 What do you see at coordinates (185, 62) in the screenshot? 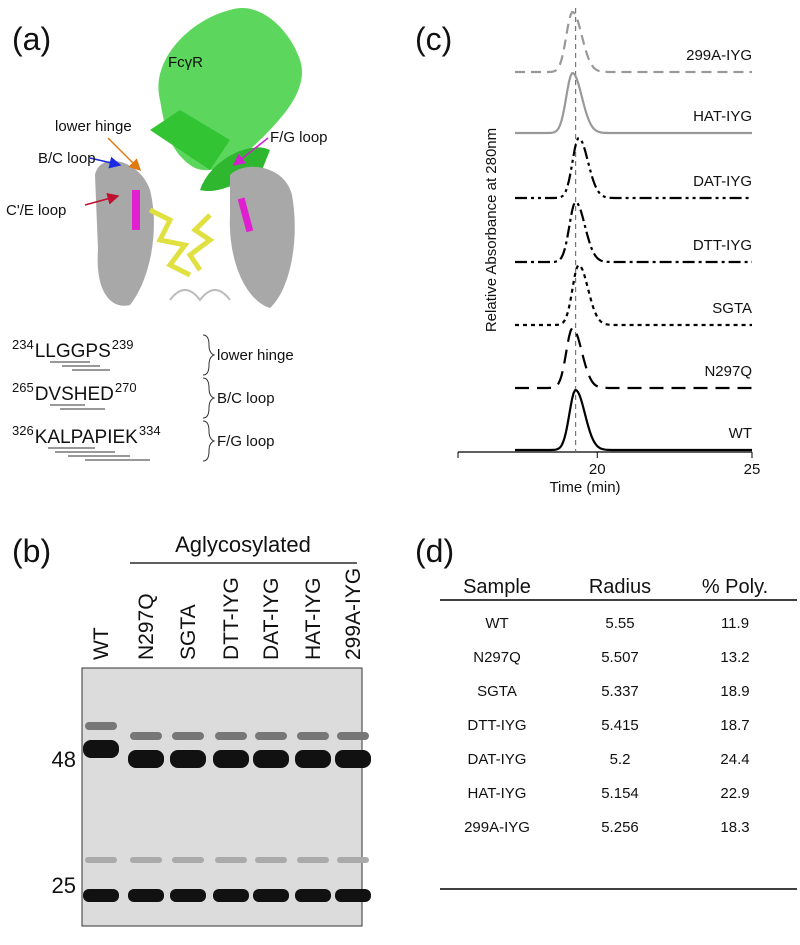
I see `receptor-label: FcγR` at bounding box center [185, 62].